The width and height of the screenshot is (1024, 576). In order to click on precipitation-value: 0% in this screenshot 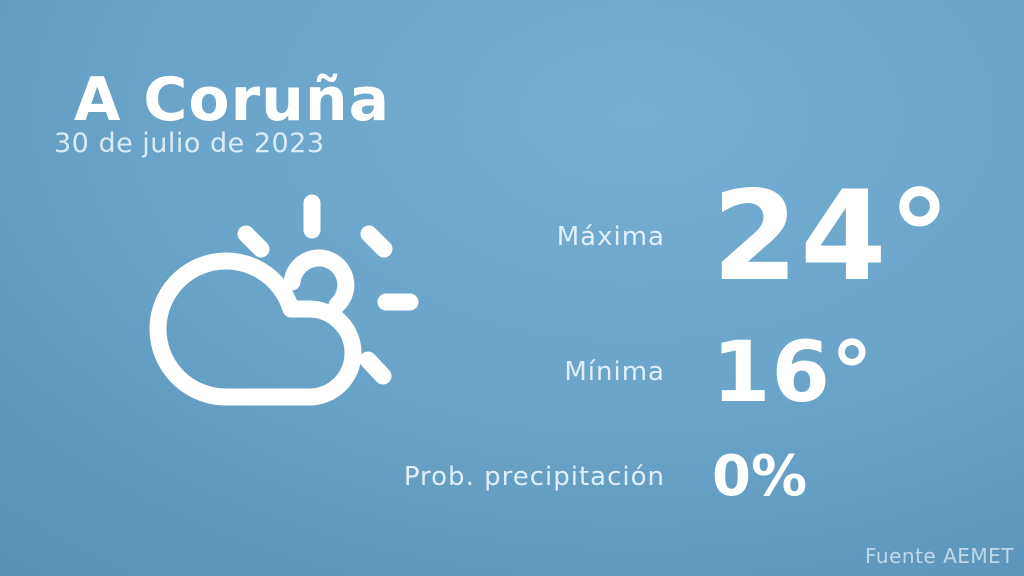, I will do `click(760, 476)`.